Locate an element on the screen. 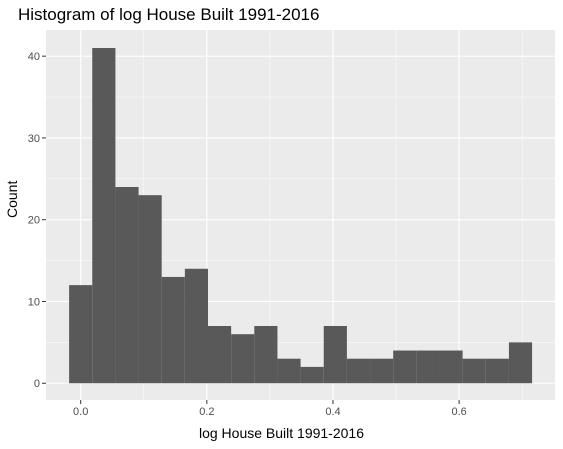 This screenshot has height=449, width=563. x-tick-label: 0.6 is located at coordinates (458, 412).